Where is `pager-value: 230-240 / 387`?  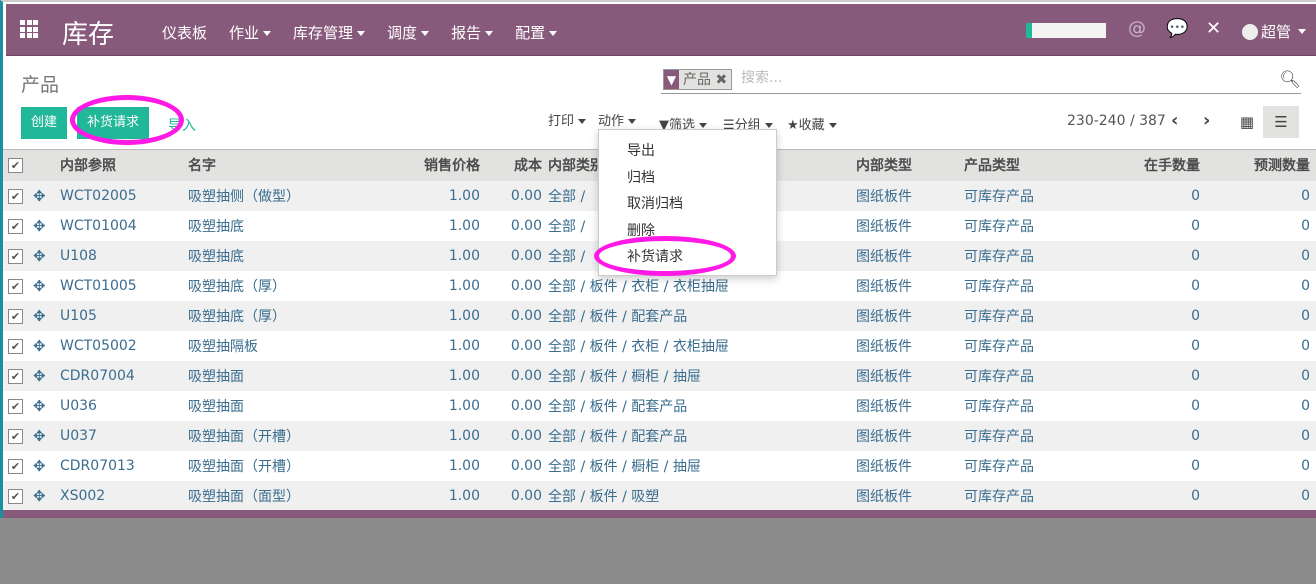 pager-value: 230-240 / 387 is located at coordinates (1116, 121).